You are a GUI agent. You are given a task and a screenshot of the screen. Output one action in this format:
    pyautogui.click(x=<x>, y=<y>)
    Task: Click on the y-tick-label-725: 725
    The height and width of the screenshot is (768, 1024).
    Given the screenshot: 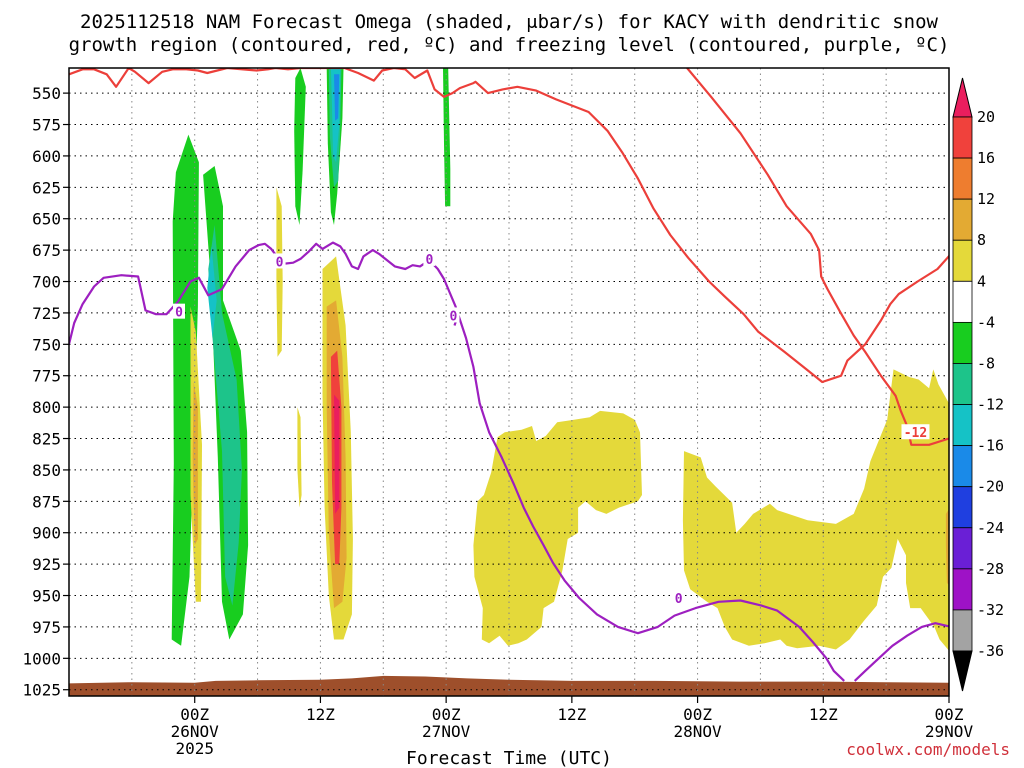 What is the action you would take?
    pyautogui.click(x=46, y=313)
    